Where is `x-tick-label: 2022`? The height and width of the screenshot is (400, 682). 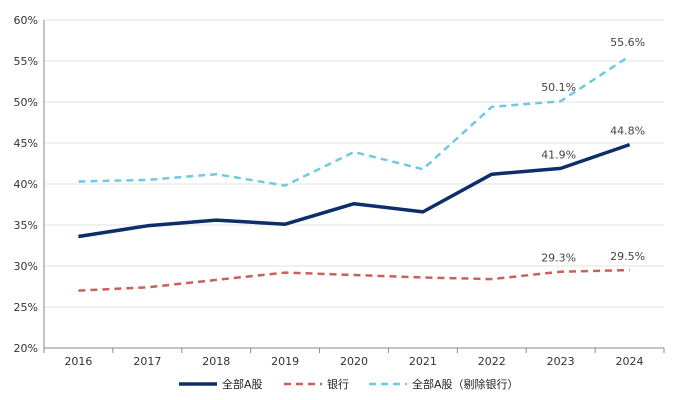 x-tick-label: 2022 is located at coordinates (492, 361).